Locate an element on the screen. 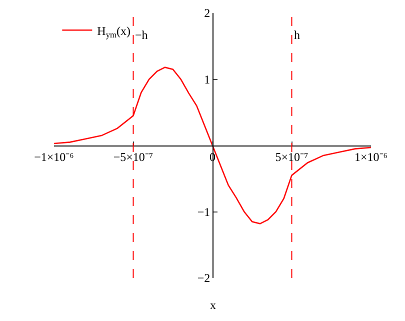  y-tick-label: 2 is located at coordinates (207, 13).